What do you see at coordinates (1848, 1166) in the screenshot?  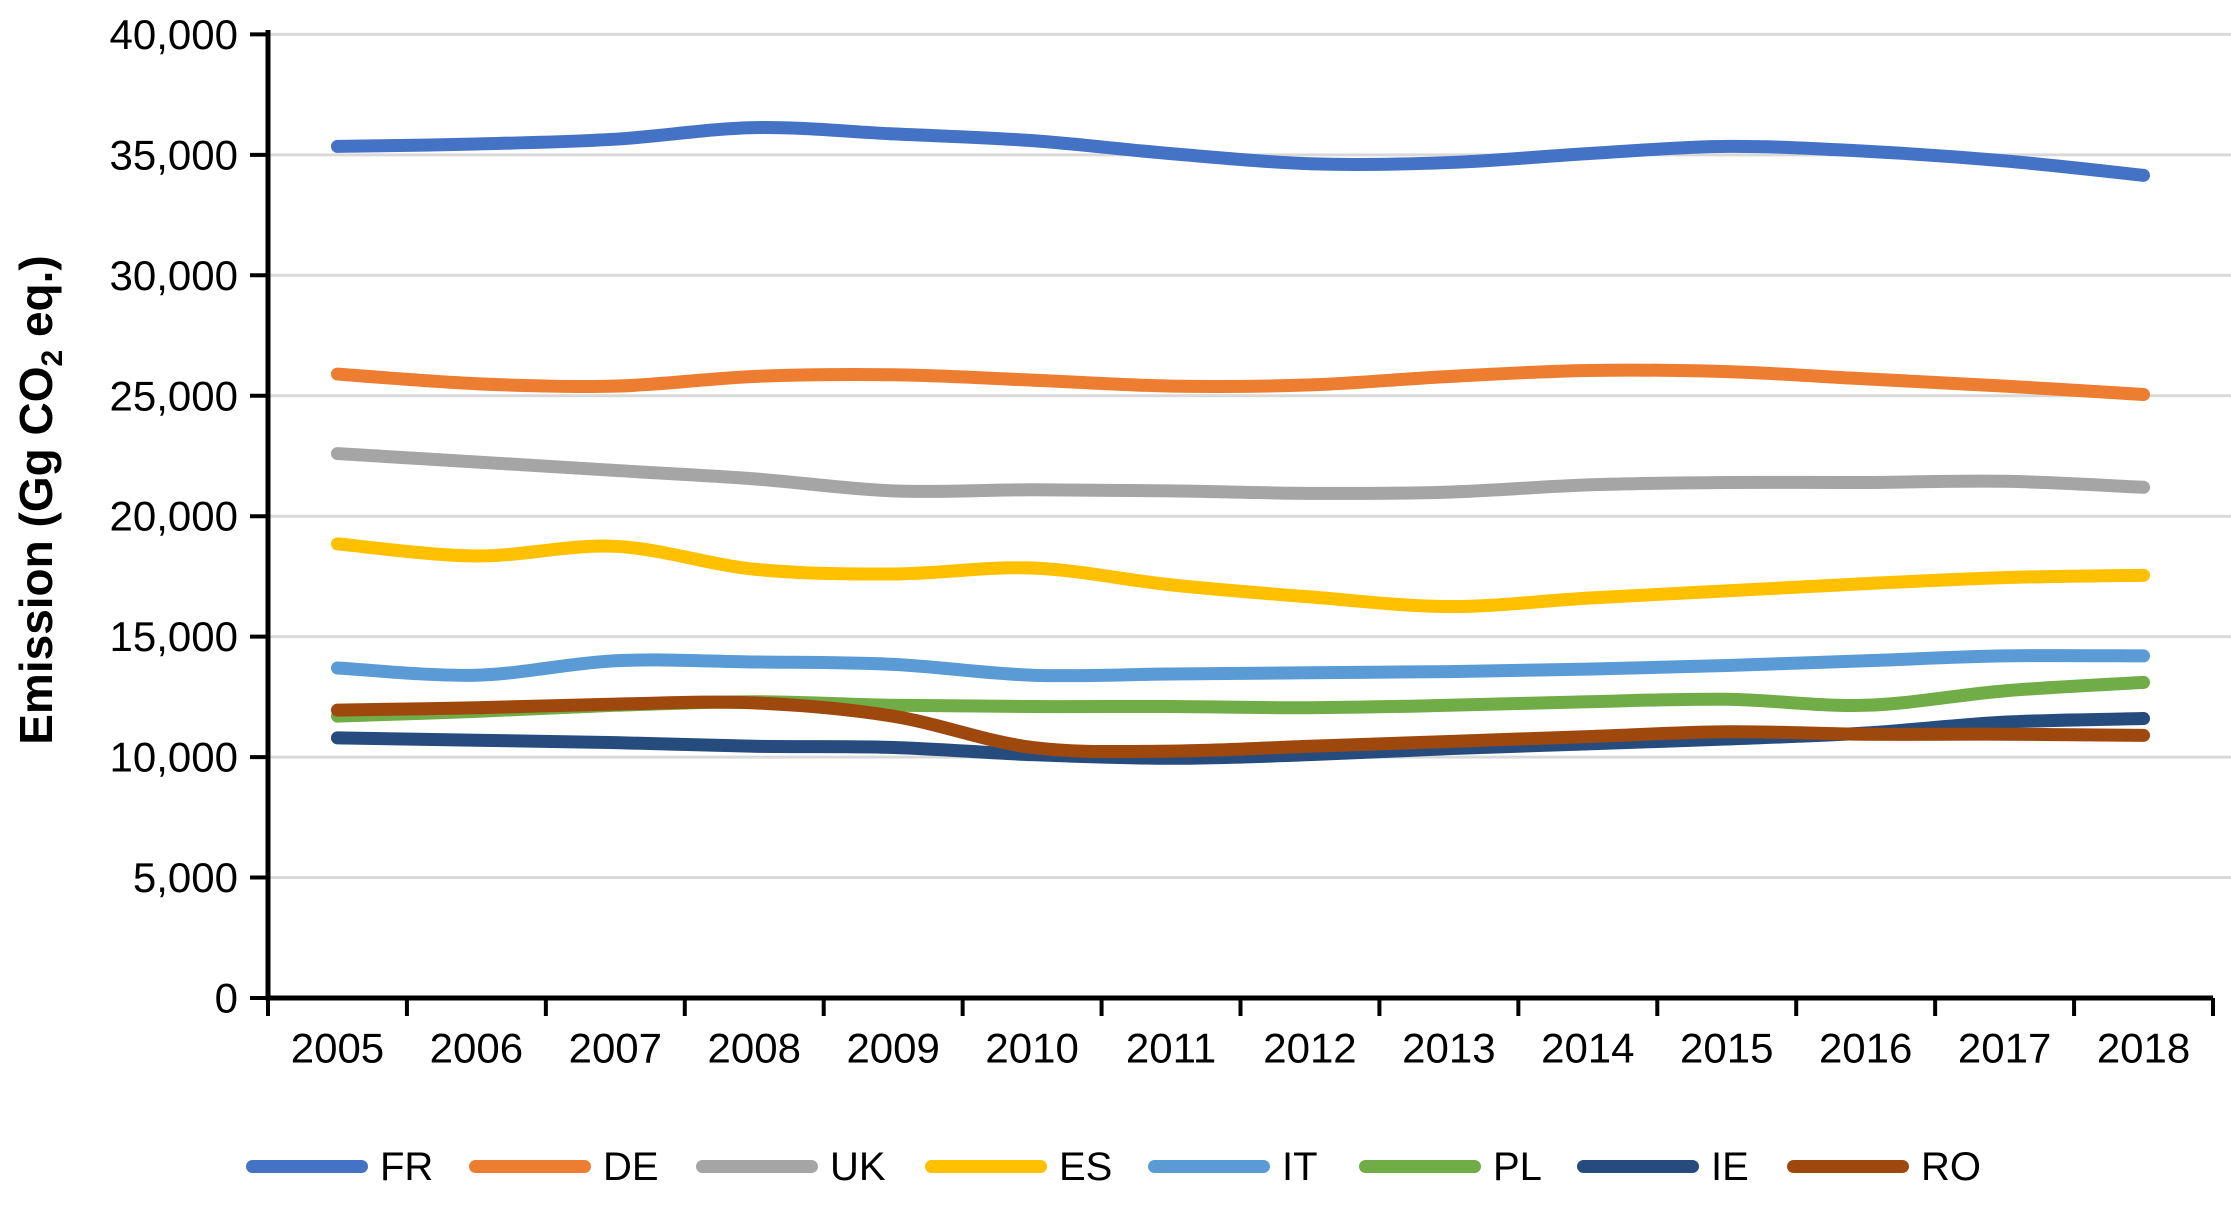 I see `legend-swatch-RO` at bounding box center [1848, 1166].